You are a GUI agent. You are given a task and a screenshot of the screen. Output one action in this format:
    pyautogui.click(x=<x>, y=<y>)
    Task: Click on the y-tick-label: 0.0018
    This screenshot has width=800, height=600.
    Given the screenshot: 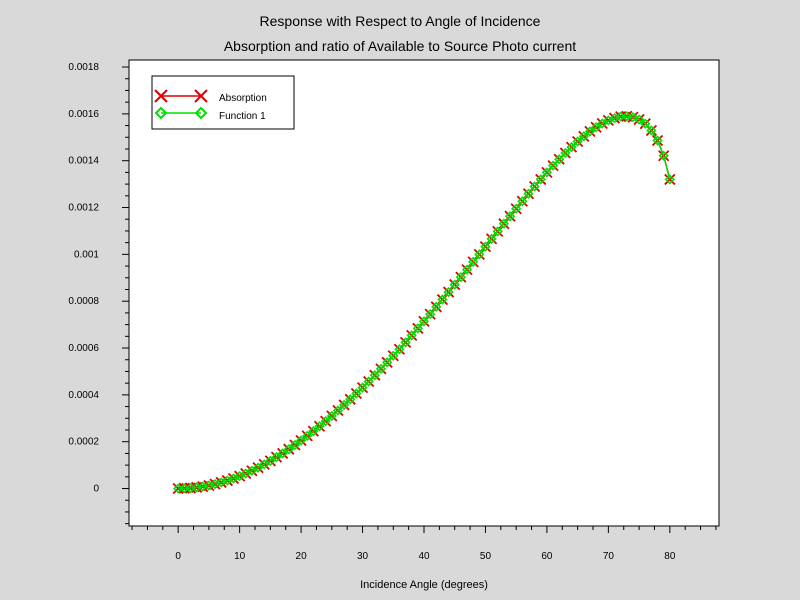 What is the action you would take?
    pyautogui.click(x=83, y=67)
    